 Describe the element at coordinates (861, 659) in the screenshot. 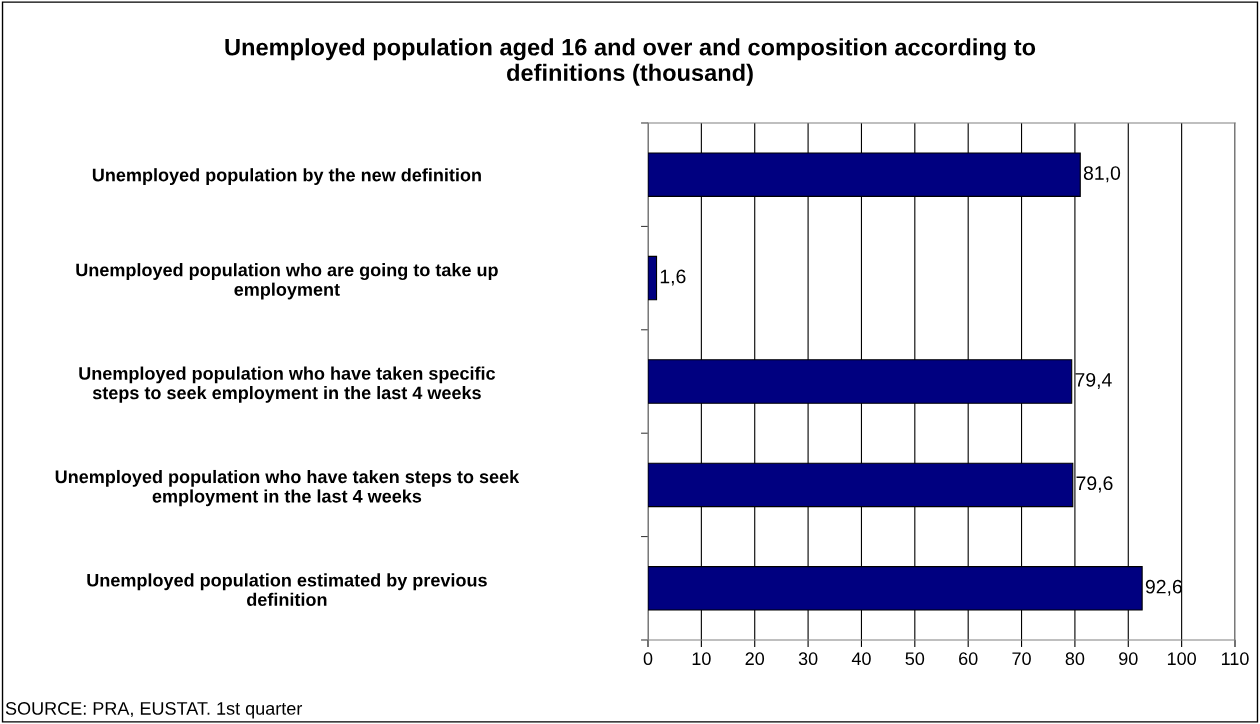

I see `x-tick-label: 40` at that location.